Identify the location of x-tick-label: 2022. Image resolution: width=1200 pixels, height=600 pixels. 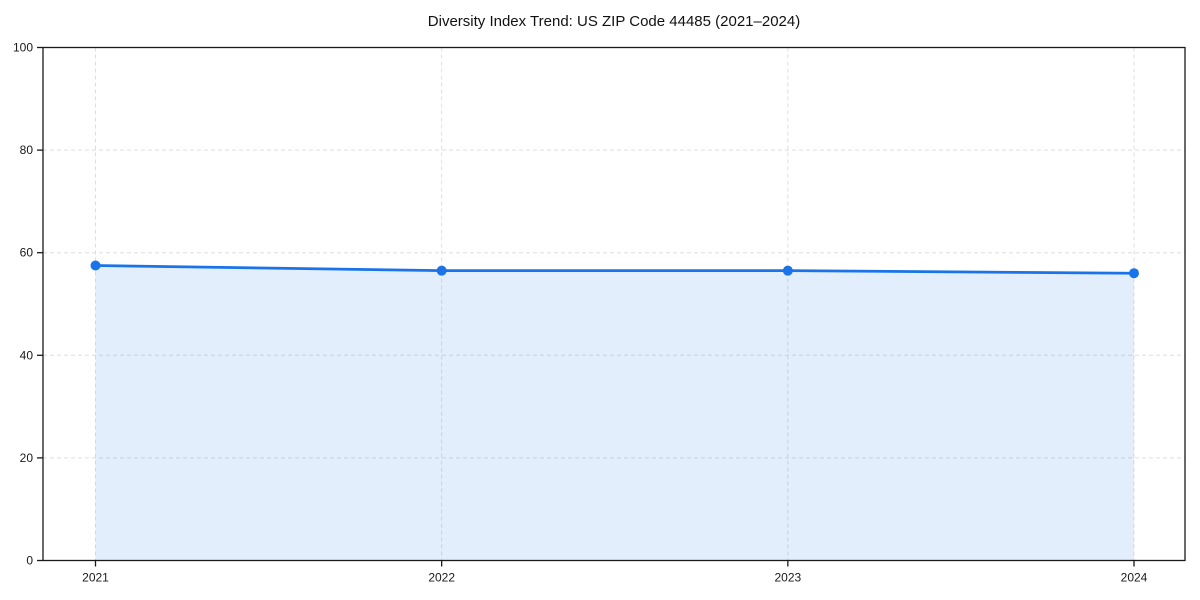
(441, 578).